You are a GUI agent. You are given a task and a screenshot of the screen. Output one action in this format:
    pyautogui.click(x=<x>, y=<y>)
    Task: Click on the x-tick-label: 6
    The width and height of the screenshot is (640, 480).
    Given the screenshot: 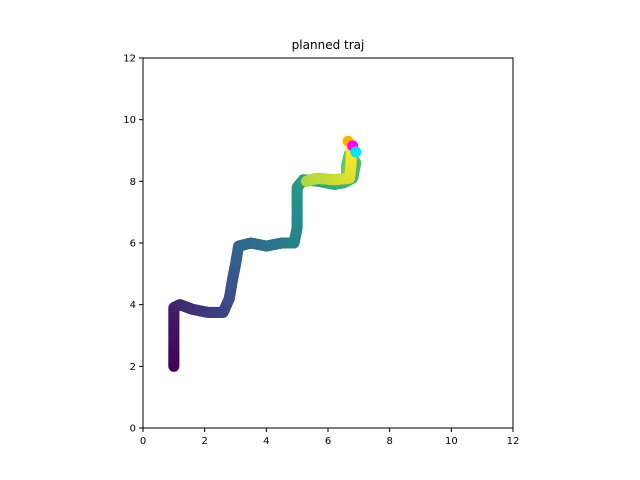 What is the action you would take?
    pyautogui.click(x=328, y=441)
    